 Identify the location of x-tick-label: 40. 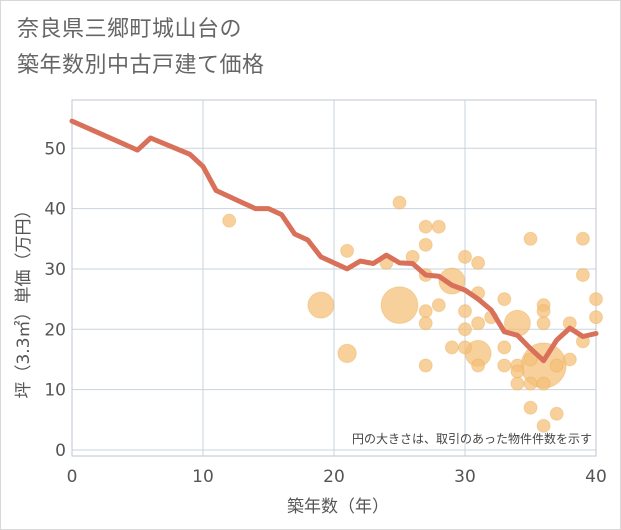
(596, 477).